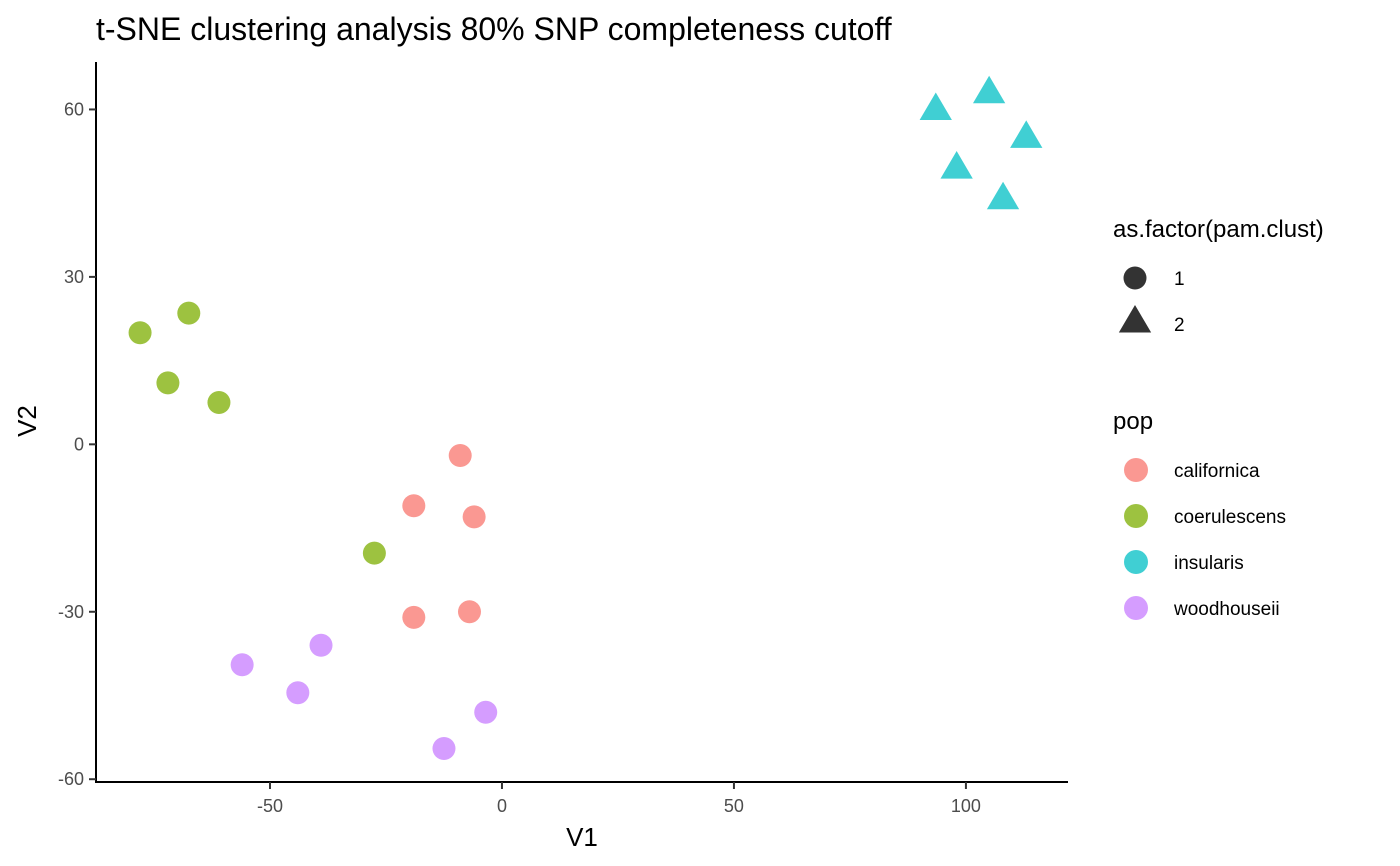  I want to click on y-axis-ticks: -60 -30 0 30 60, so click(77, 444).